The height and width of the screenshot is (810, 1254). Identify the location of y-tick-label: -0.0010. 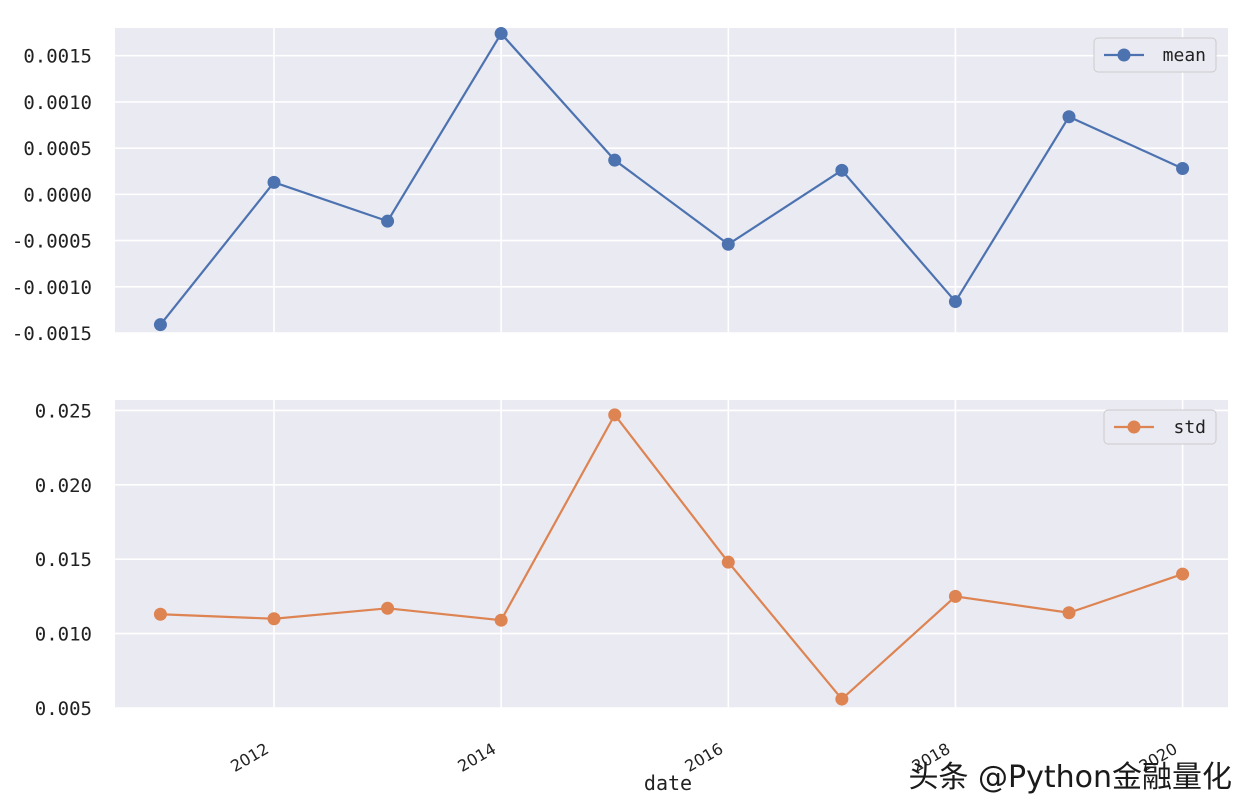
(52, 288).